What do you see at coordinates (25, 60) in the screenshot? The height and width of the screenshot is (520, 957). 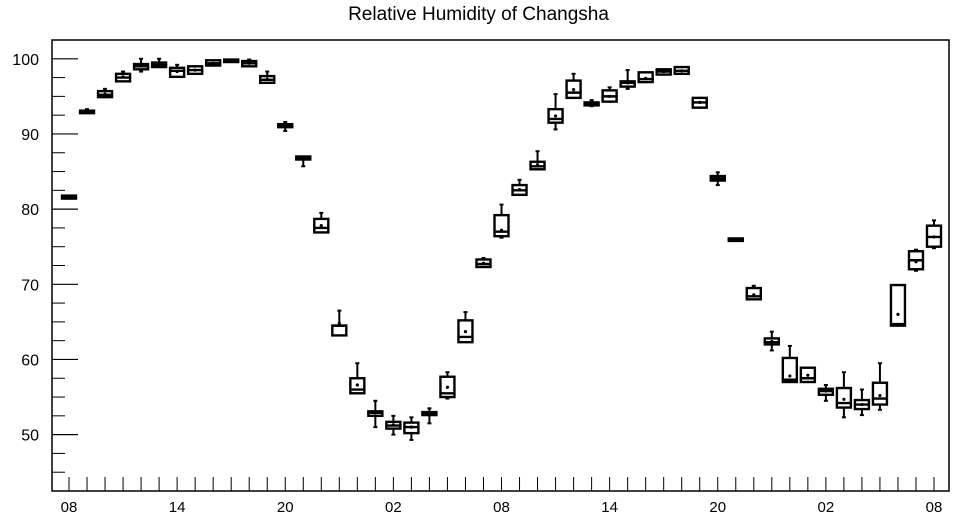 I see `y-tick-label: 100` at bounding box center [25, 60].